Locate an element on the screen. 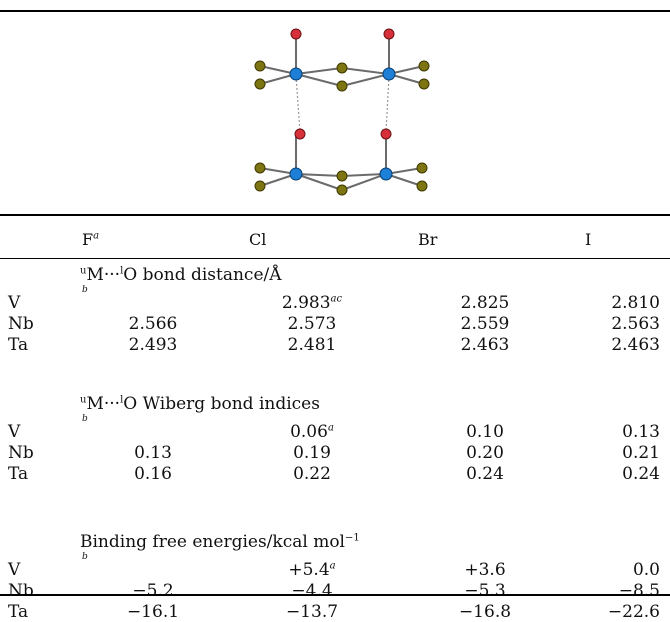 This screenshot has height=622, width=670. cell-cl: 0.22 is located at coordinates (312, 474).